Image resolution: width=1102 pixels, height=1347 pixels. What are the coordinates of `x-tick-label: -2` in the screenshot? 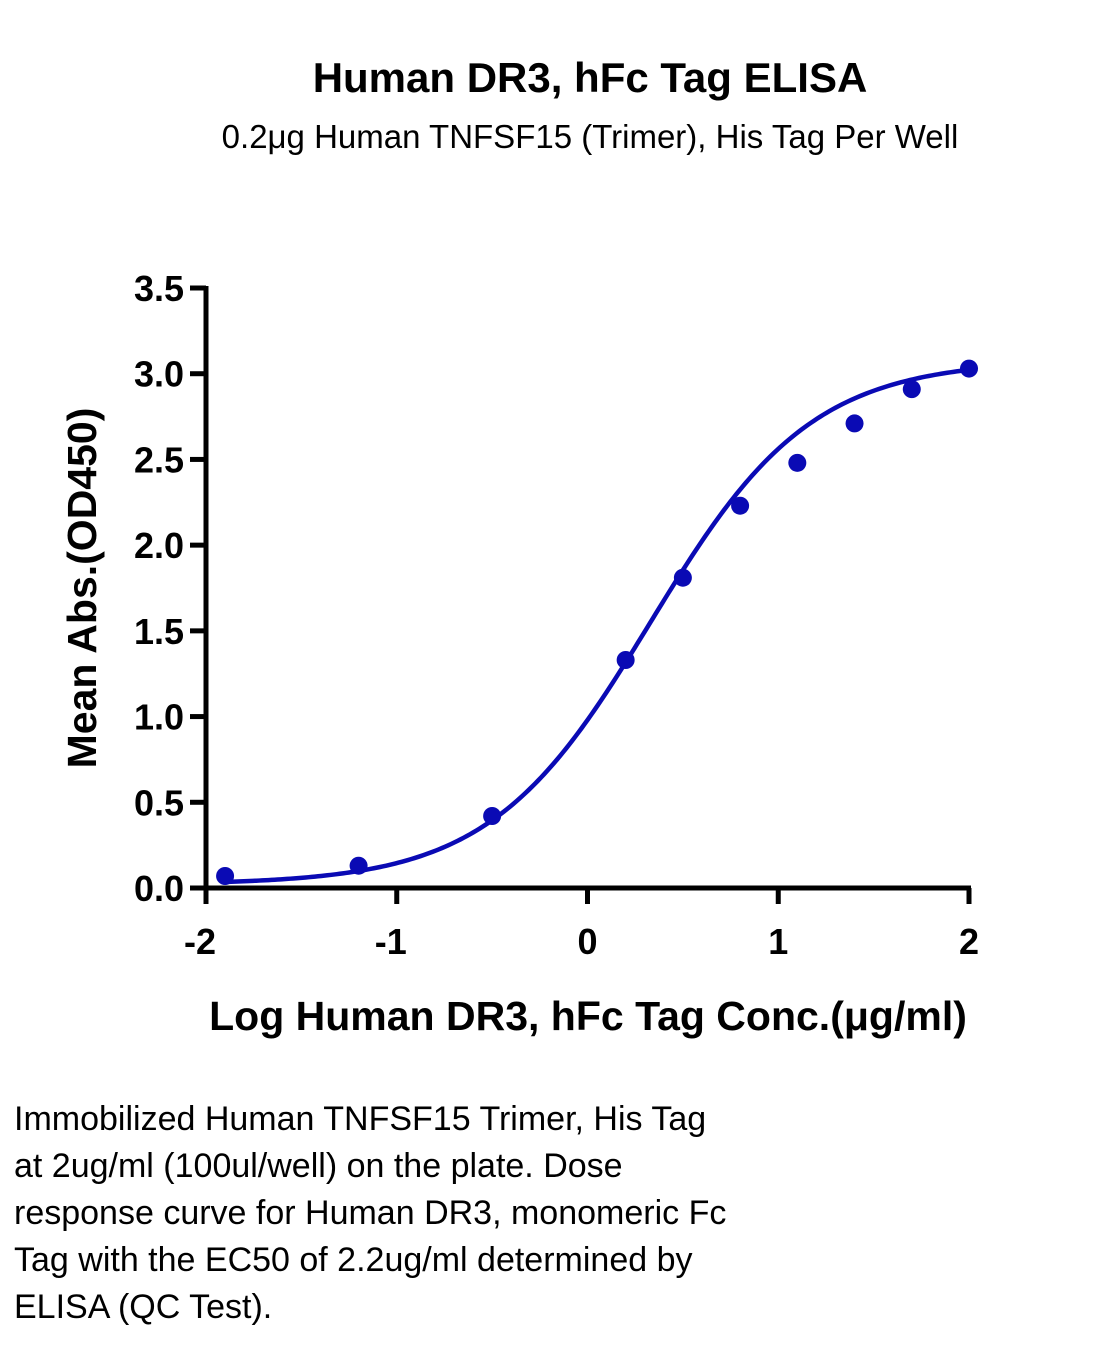 It's located at (200, 941).